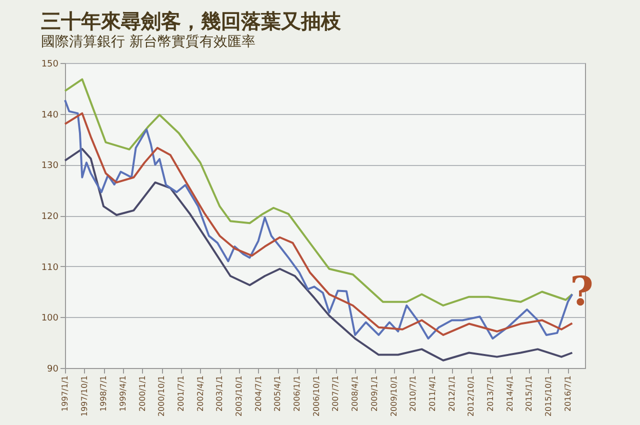 The image size is (640, 425). What do you see at coordinates (148, 42) in the screenshot?
I see `chart-subtitle: 國際清算銀行 新台幣實質有效匯率` at bounding box center [148, 42].